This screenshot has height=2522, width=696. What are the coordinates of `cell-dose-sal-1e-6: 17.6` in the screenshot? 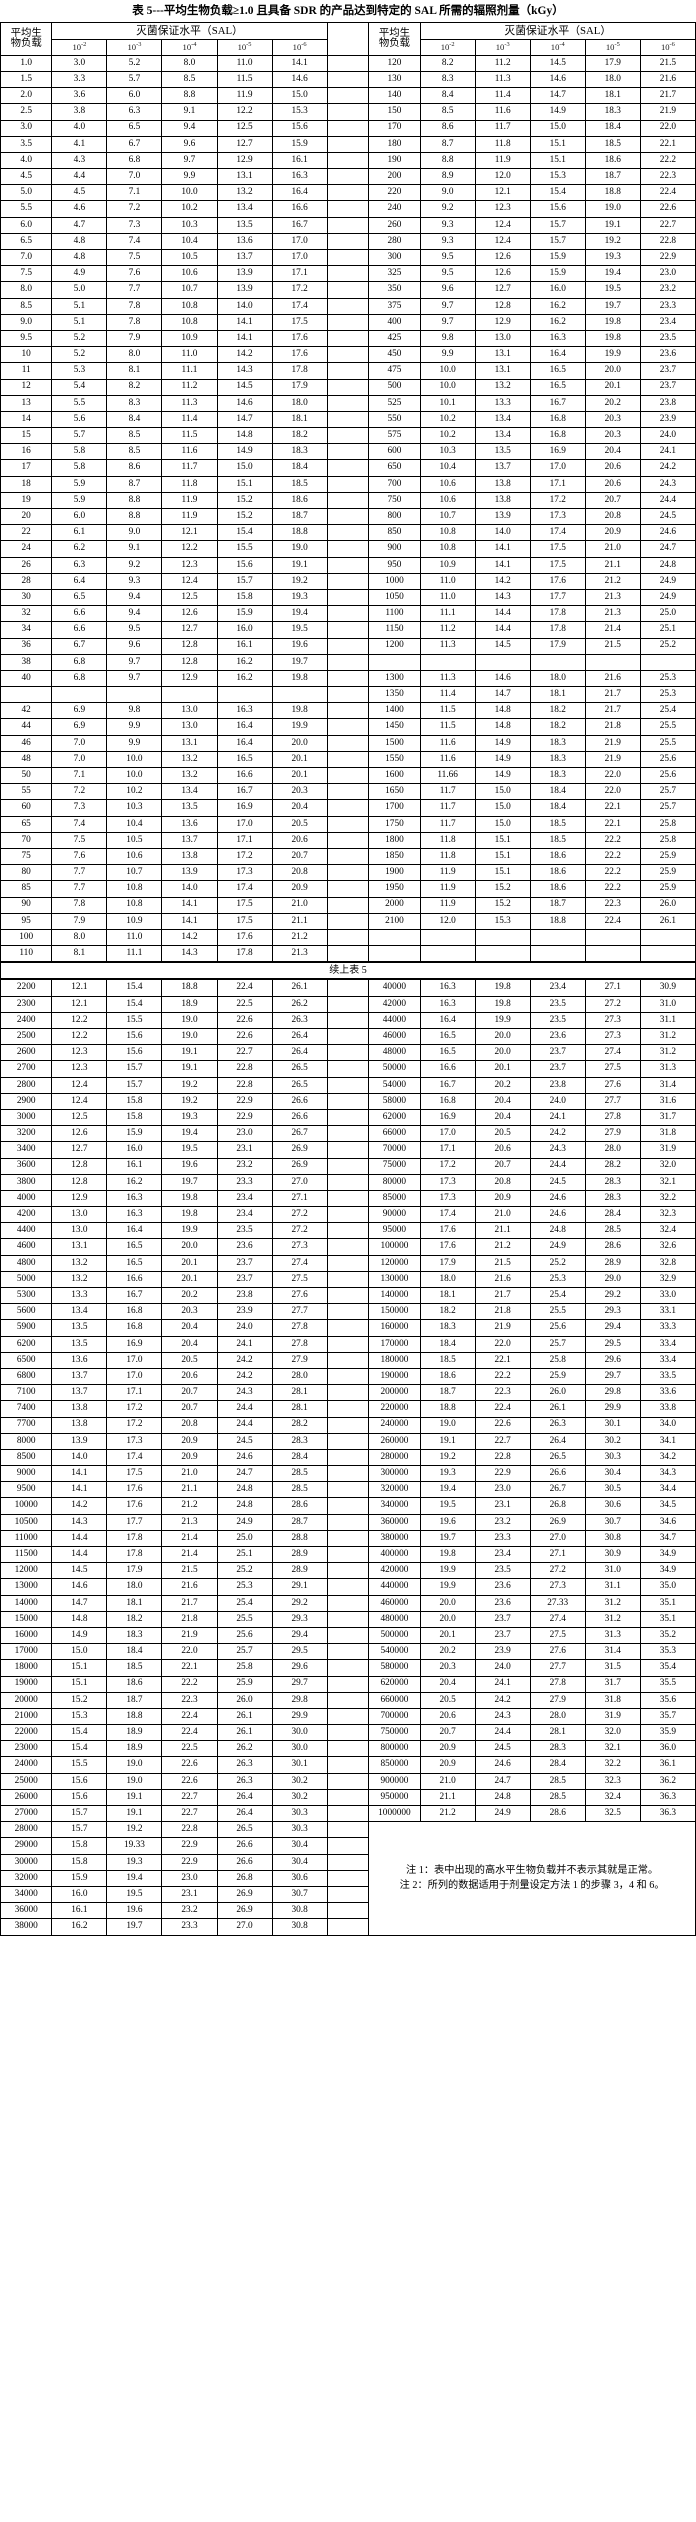 It's located at (299, 355).